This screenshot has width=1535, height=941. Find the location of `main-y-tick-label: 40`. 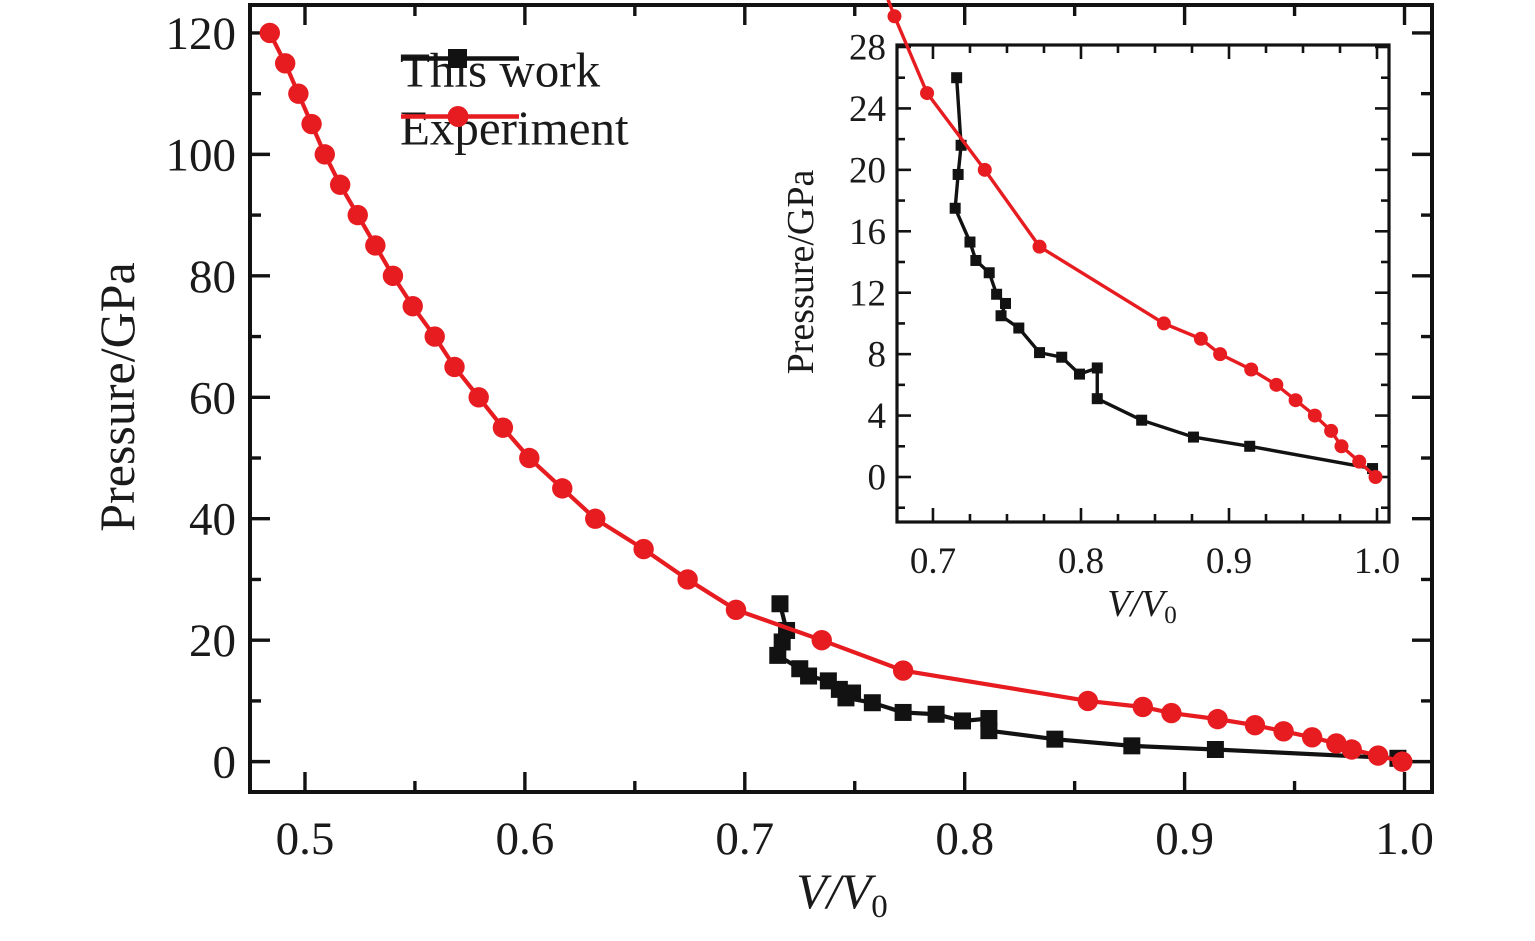

main-y-tick-label: 40 is located at coordinates (212, 520).